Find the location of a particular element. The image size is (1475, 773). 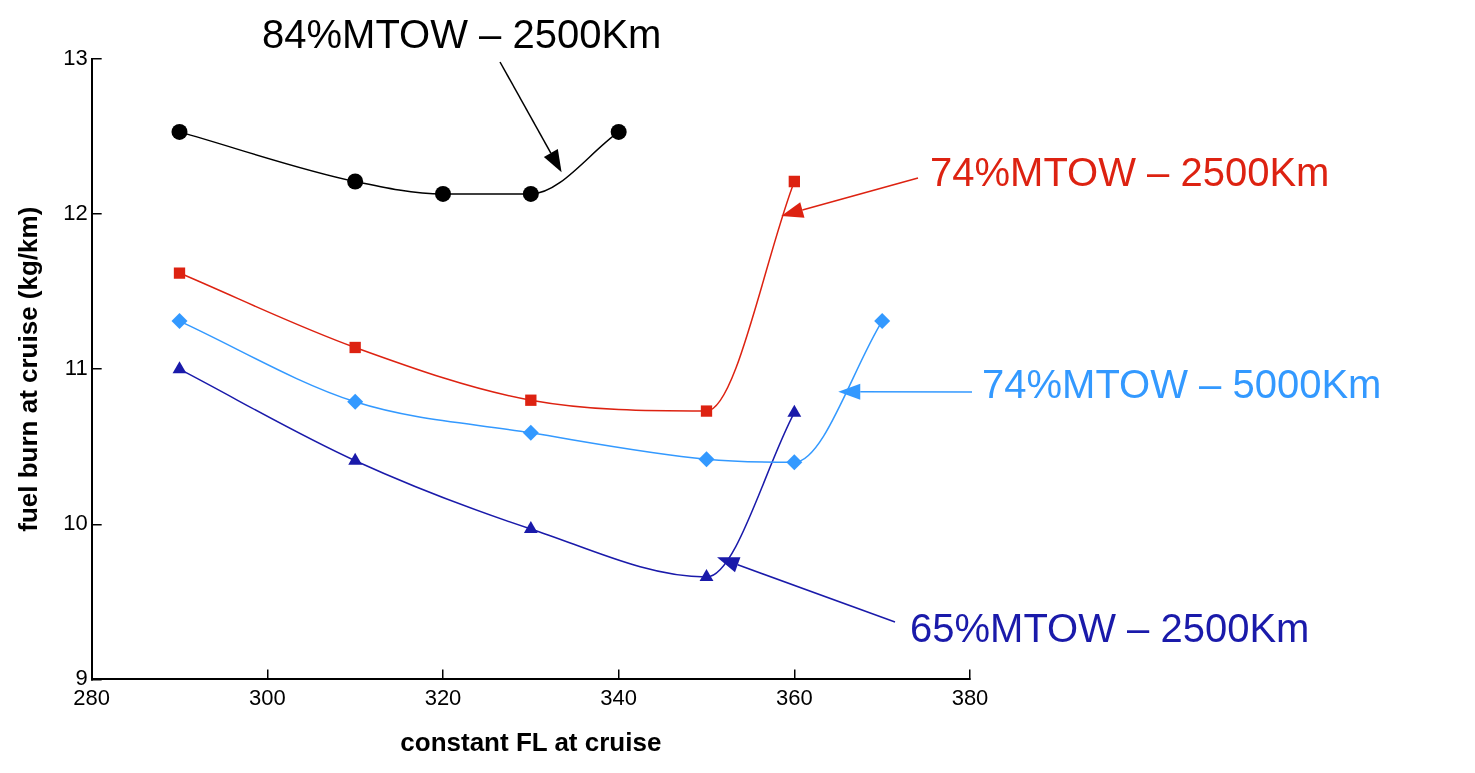

y-tick-label: 12 is located at coordinates (75, 213).